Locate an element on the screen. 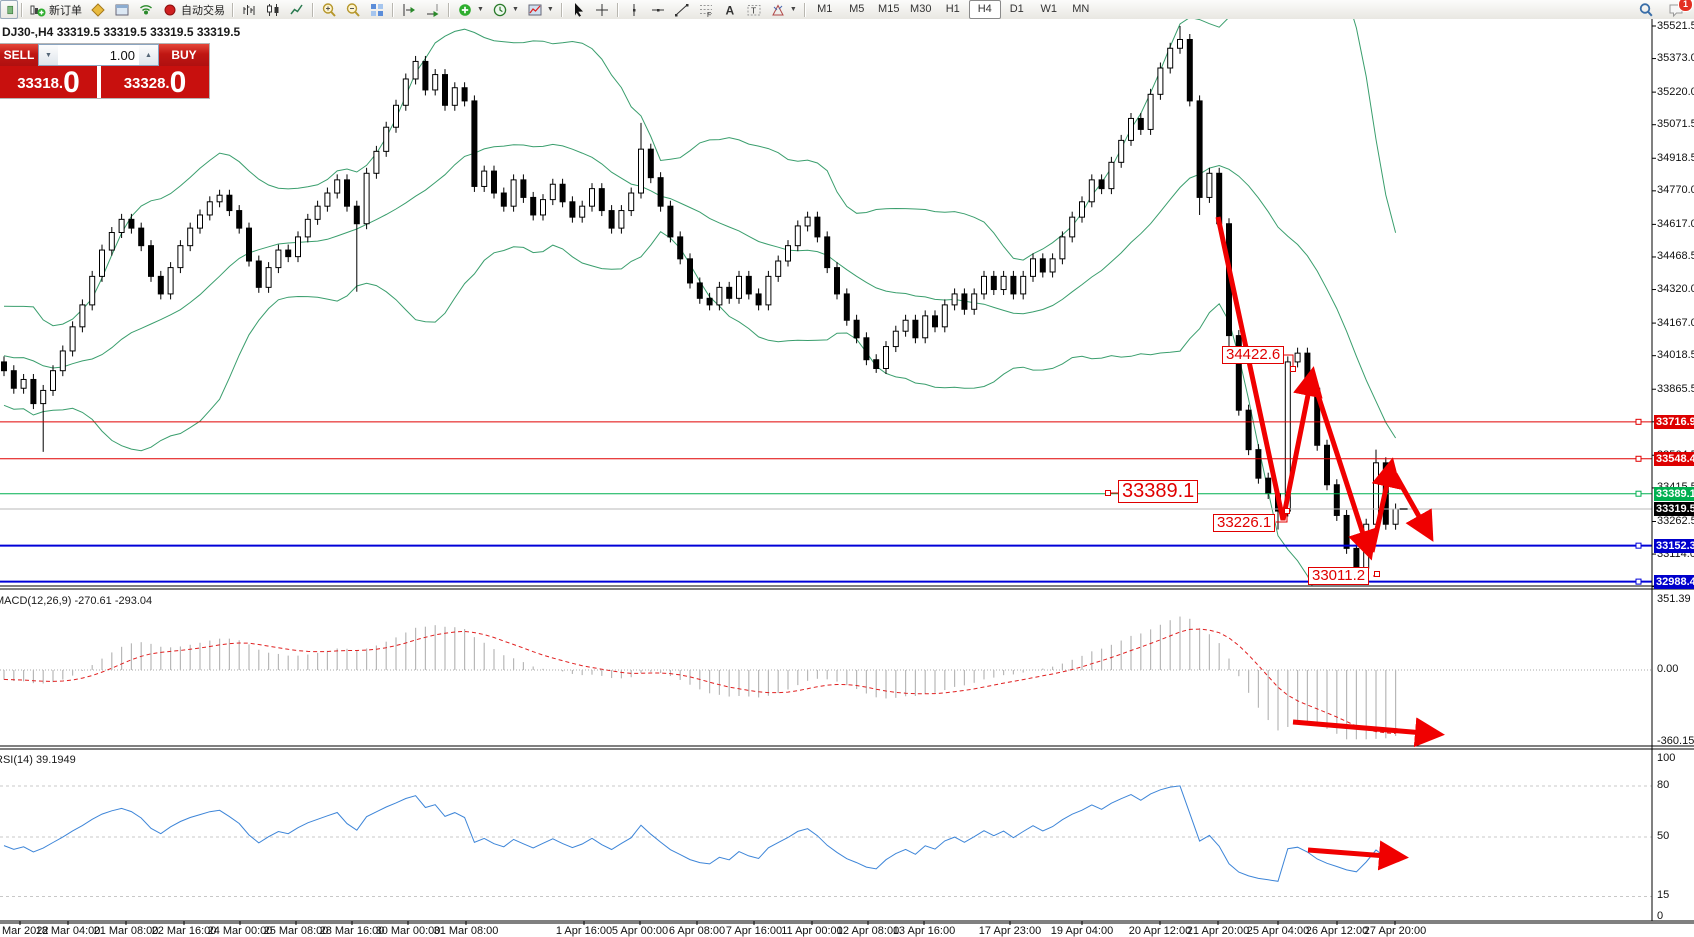 The height and width of the screenshot is (937, 1694). price-annotation-33226.1: 33226.1 is located at coordinates (1244, 523).